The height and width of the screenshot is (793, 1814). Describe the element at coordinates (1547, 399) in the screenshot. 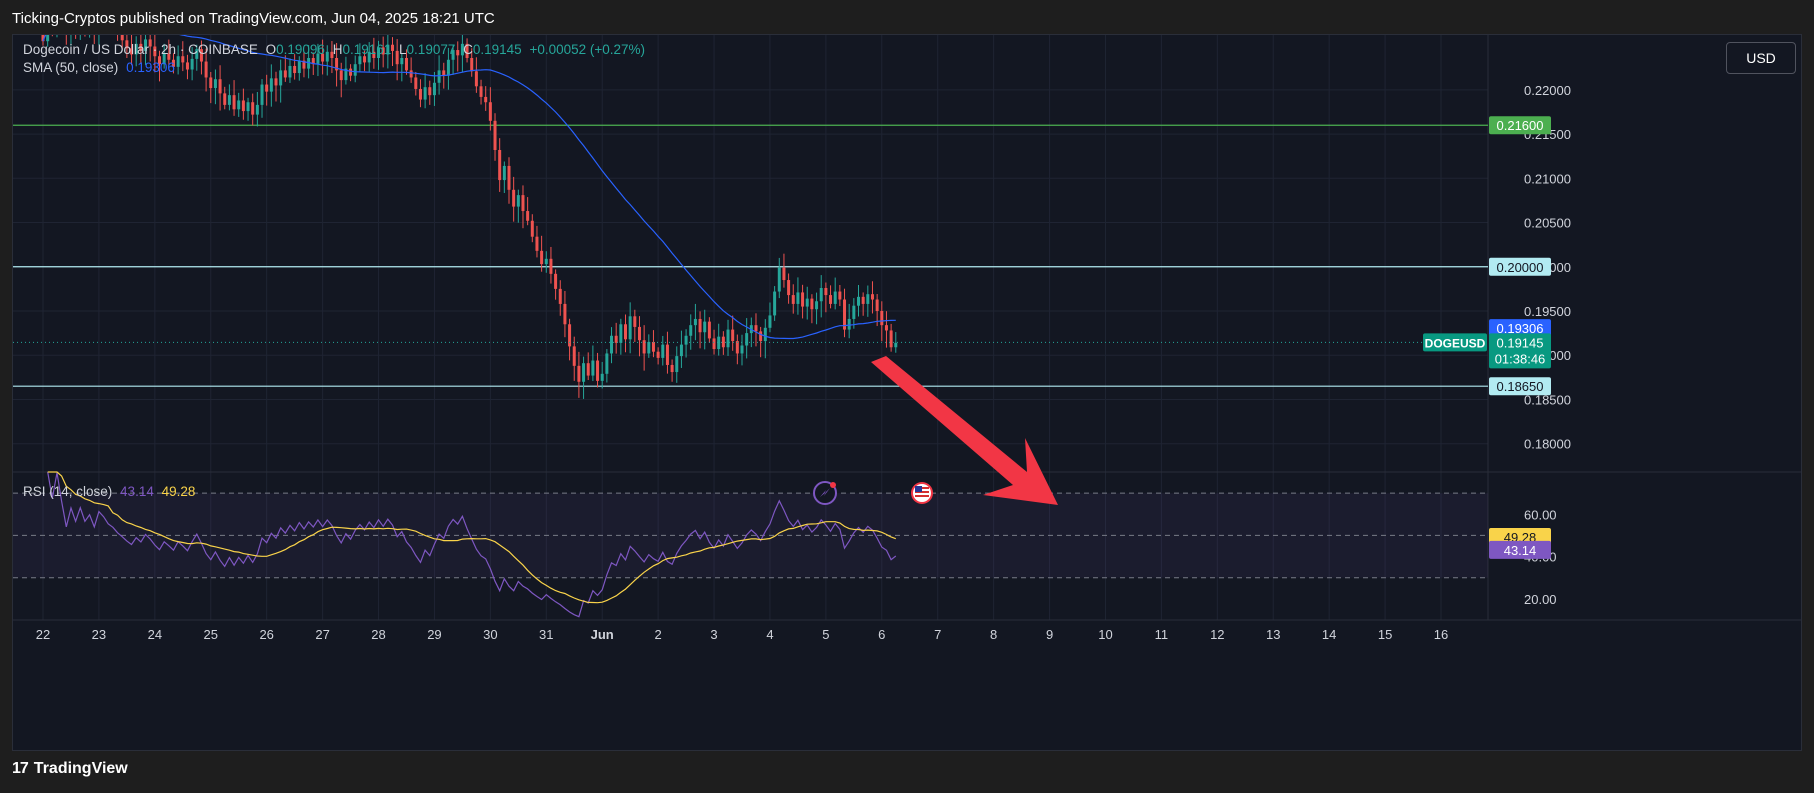

I see `price-tick-label: 0.18500` at that location.